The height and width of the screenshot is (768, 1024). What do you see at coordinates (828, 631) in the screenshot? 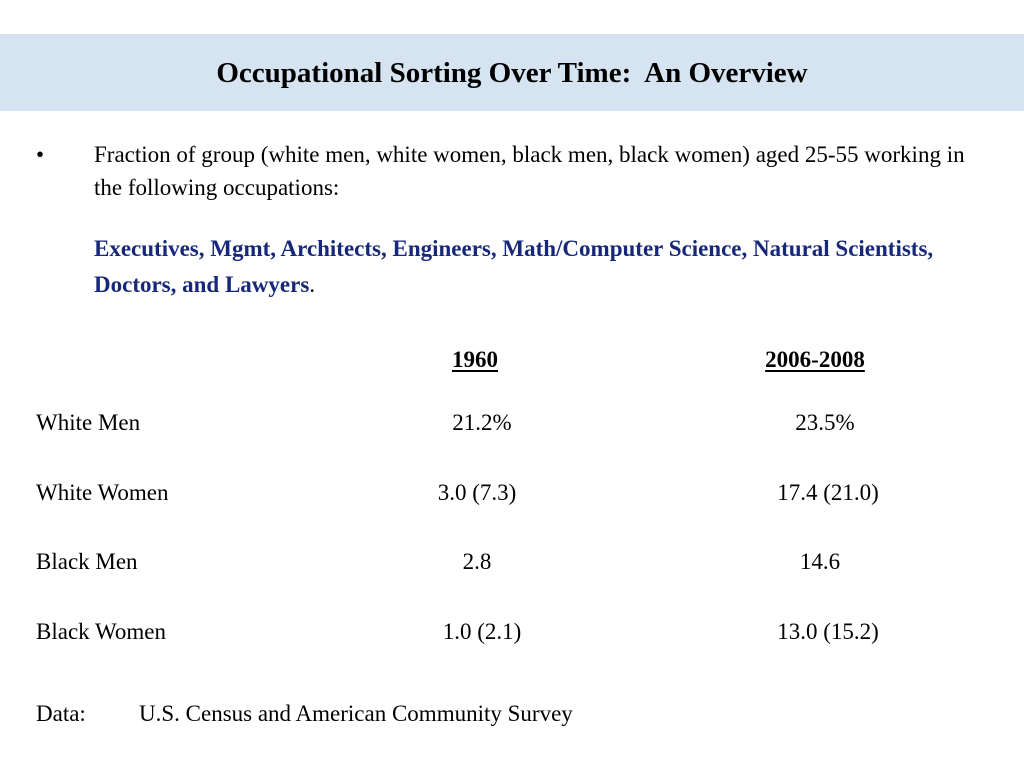
I see `cell-black-women-2006-2008: 13.0 (15.2)` at bounding box center [828, 631].